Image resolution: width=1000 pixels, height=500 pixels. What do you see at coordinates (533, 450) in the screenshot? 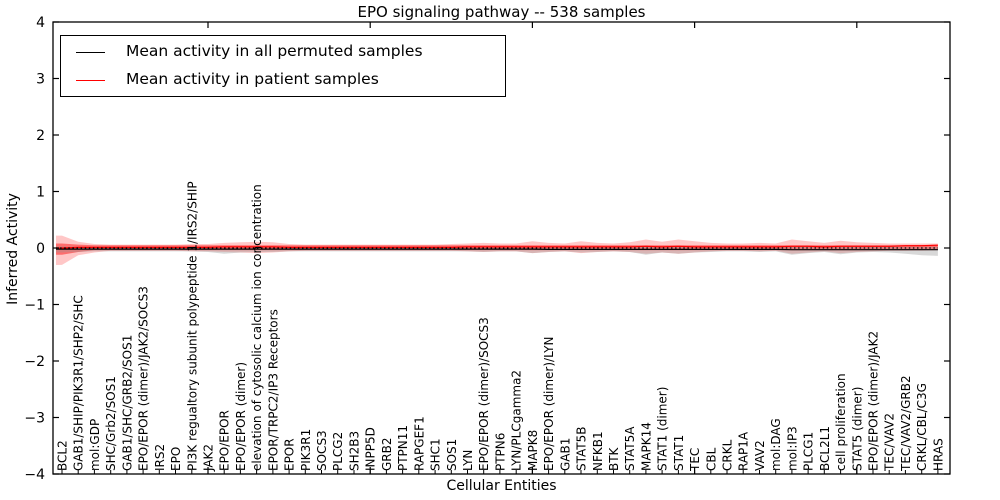
I see `x-category-label: MAPK8` at bounding box center [533, 450].